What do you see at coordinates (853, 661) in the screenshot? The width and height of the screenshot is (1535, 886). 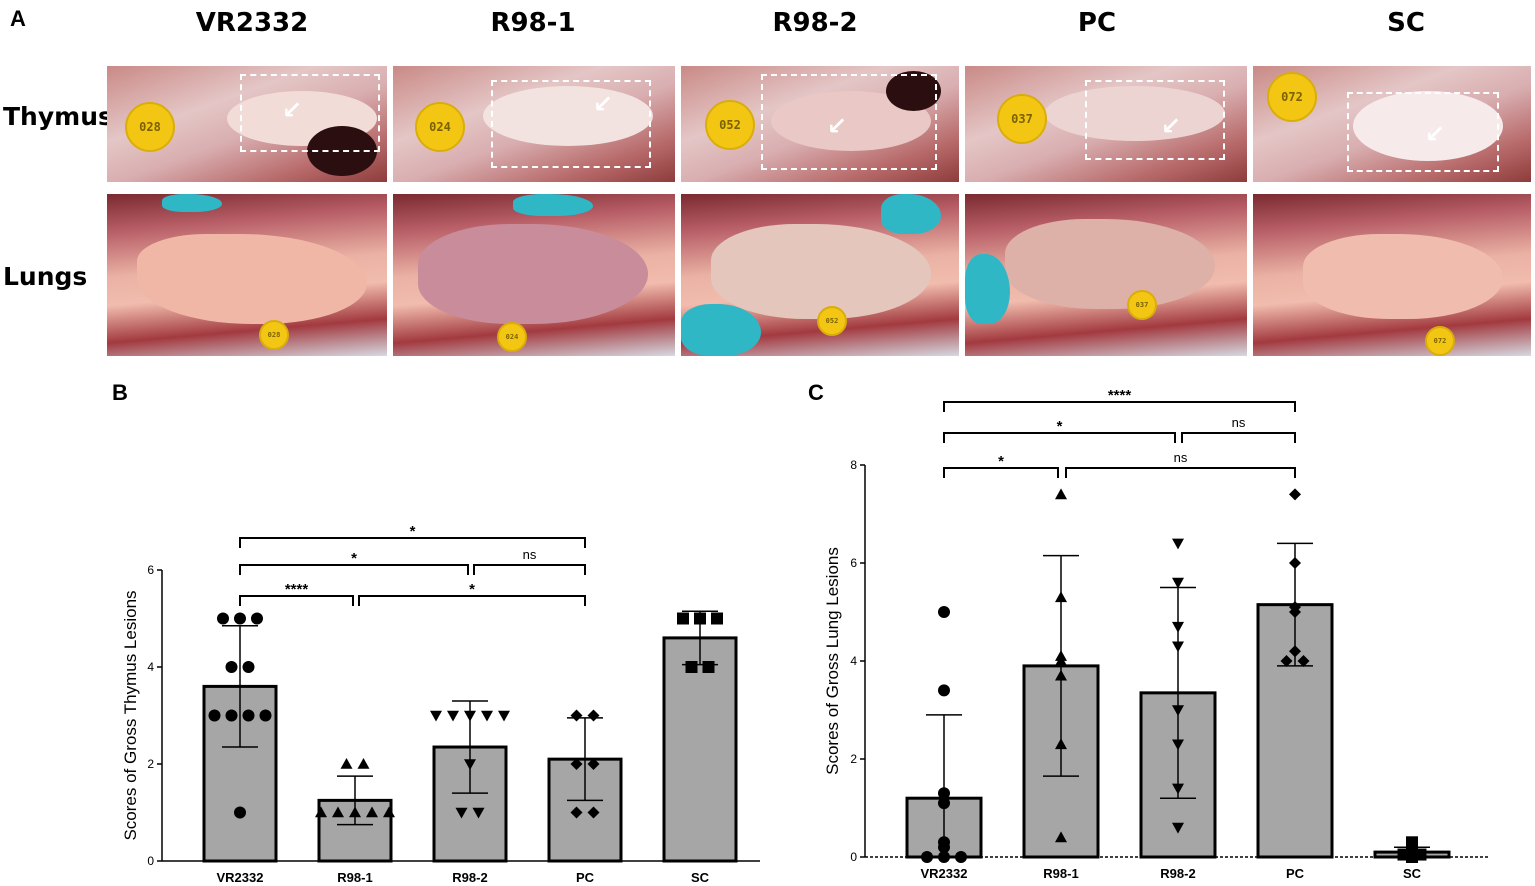 I see `y-tick-label: 4` at bounding box center [853, 661].